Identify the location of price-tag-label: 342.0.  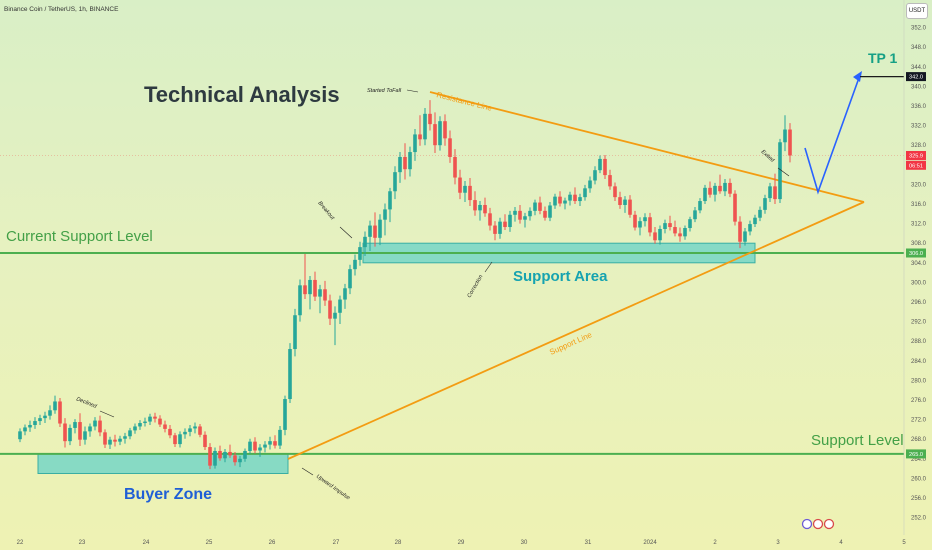
(916, 78).